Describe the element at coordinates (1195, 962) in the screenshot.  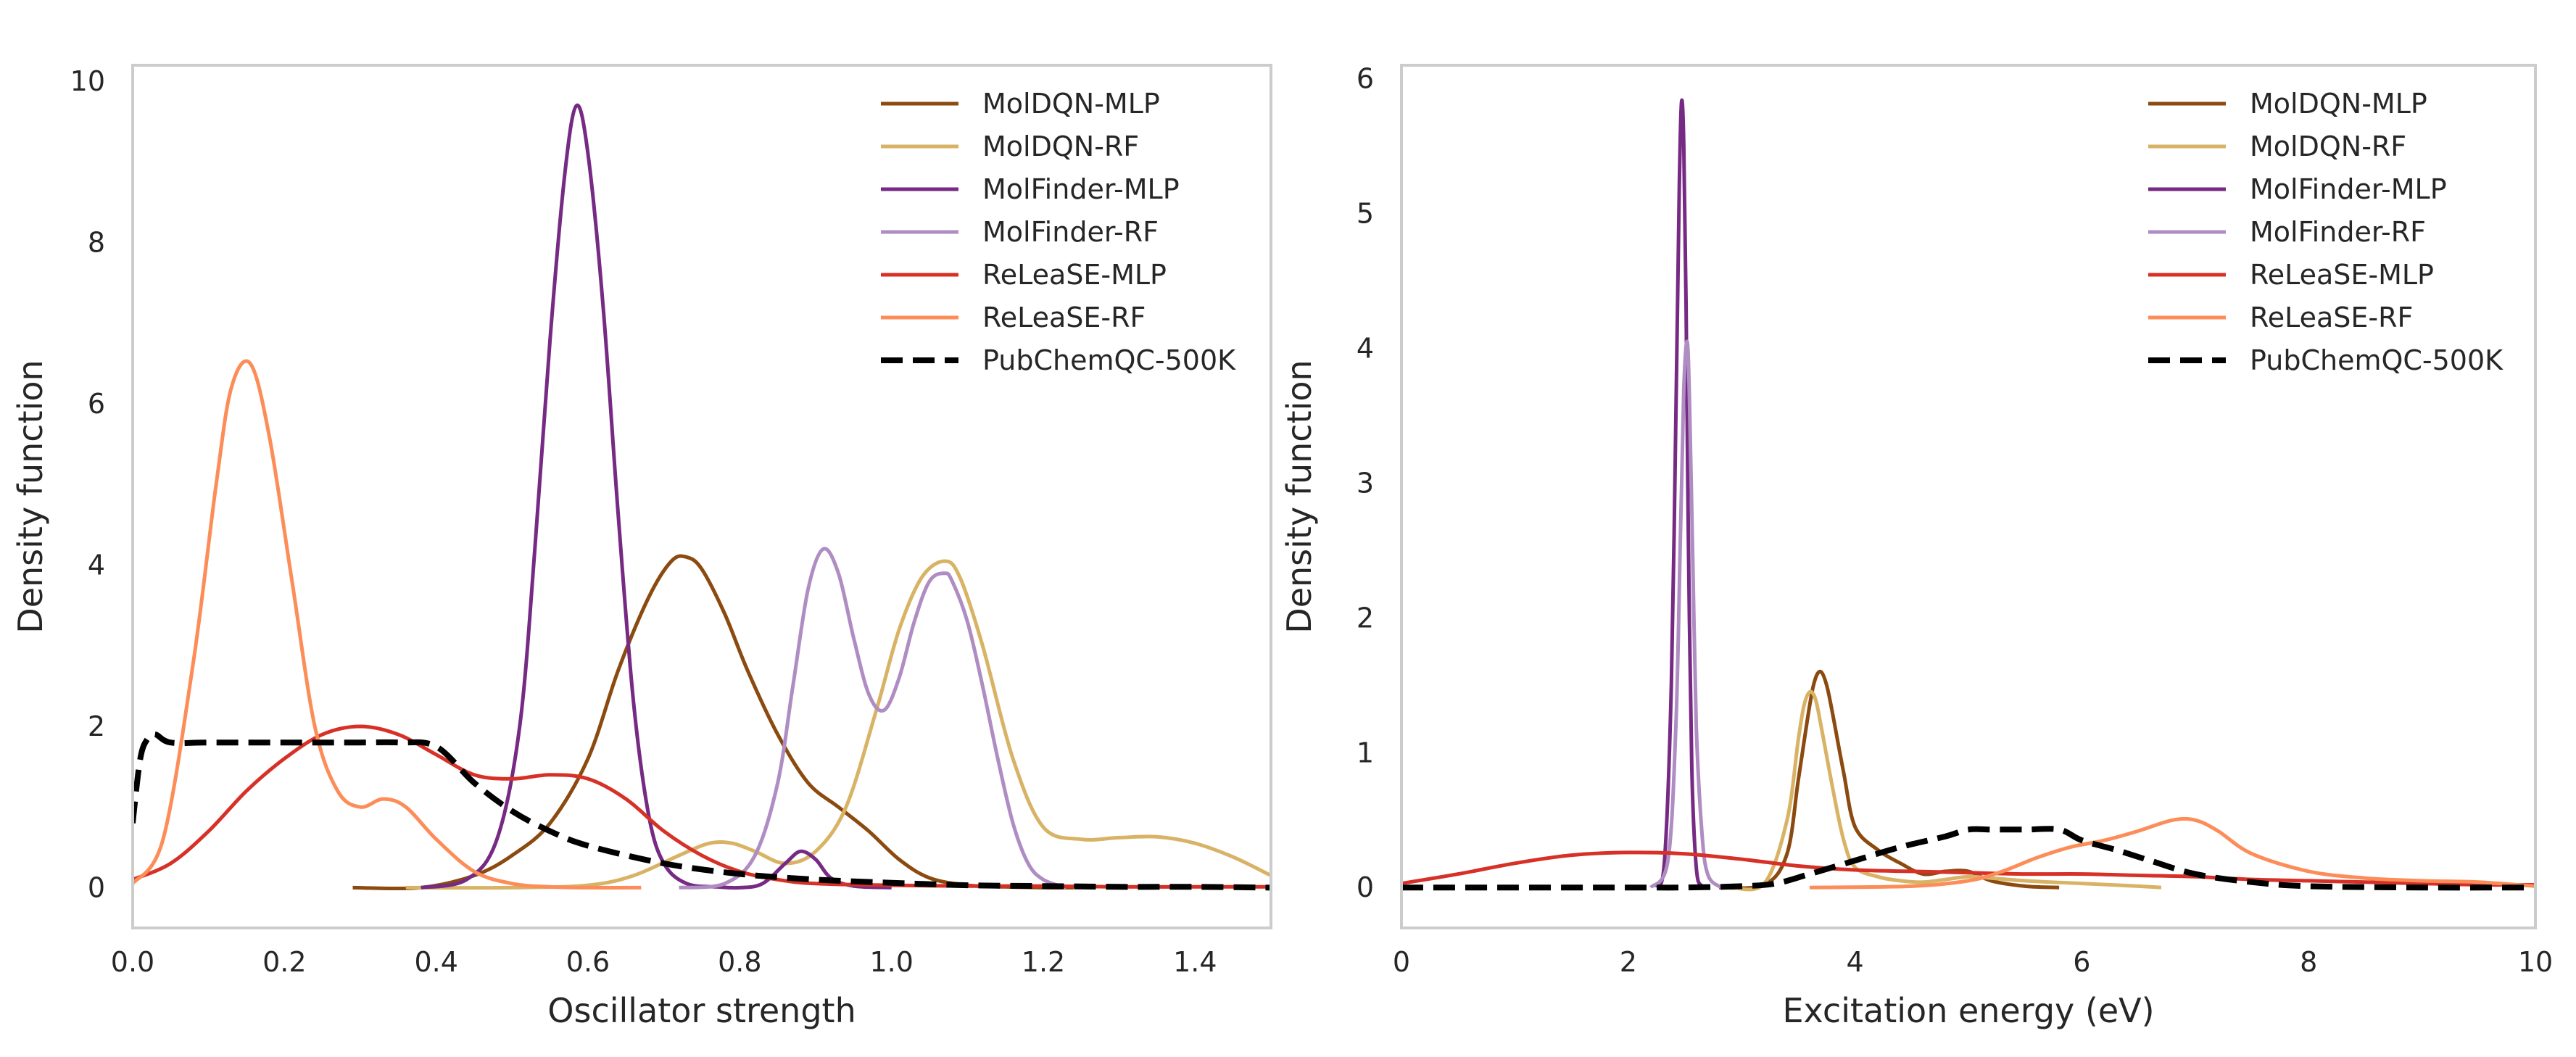
I see `x-tick-label: 1.4` at that location.